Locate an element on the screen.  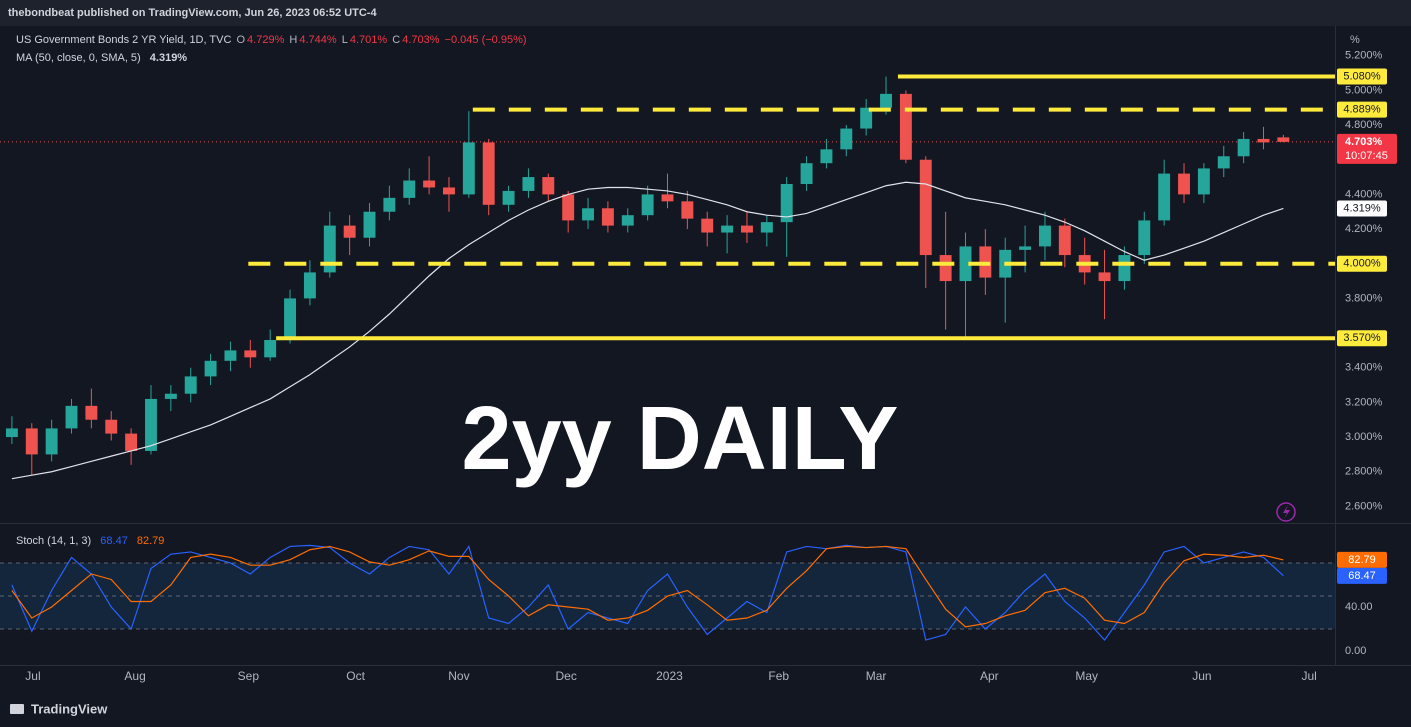
footer is located at coordinates (705, 708).